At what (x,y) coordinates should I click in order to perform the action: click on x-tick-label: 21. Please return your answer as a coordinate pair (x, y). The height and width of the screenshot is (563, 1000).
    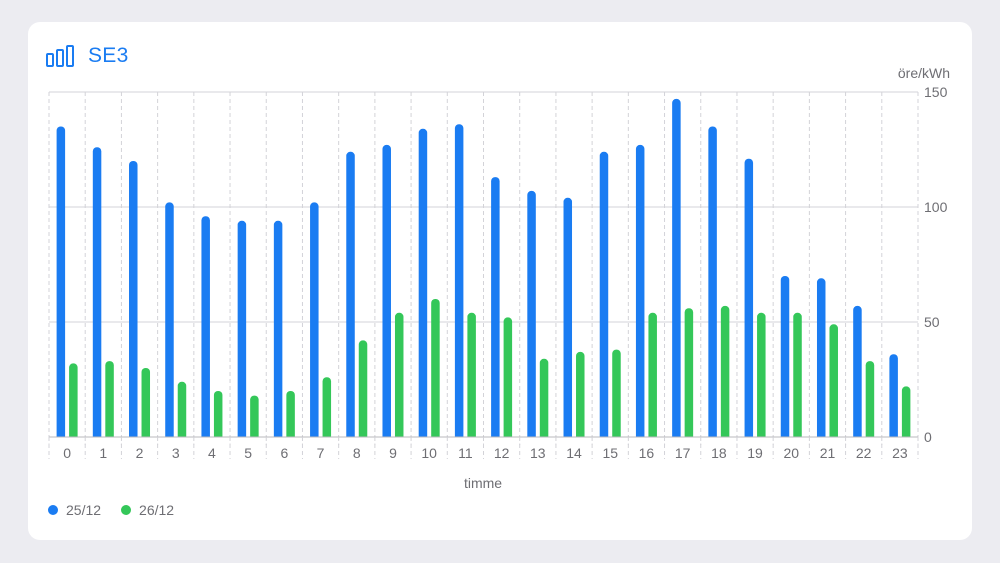
    Looking at the image, I should click on (828, 453).